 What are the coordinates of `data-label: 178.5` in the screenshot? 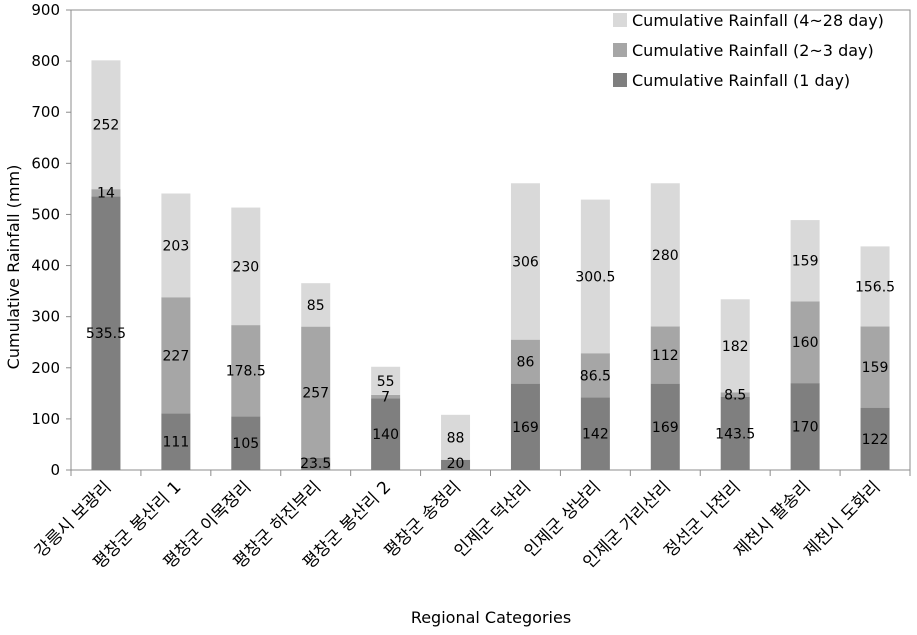 It's located at (246, 372).